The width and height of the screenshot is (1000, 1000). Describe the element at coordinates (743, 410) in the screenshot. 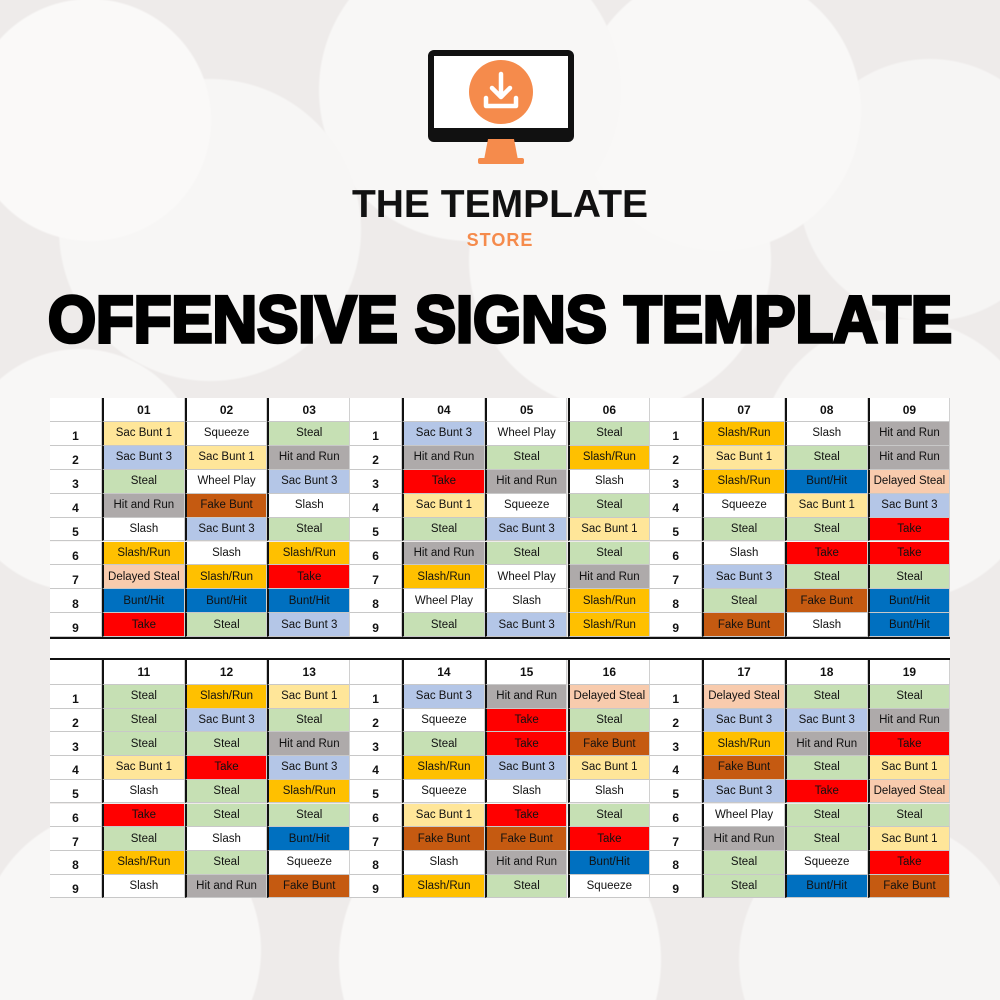

I see `column-header: 07` at that location.